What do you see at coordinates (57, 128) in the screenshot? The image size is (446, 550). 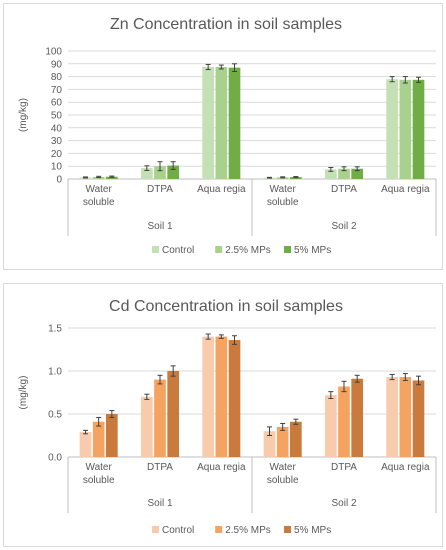 I see `y-tick-label: 40` at bounding box center [57, 128].